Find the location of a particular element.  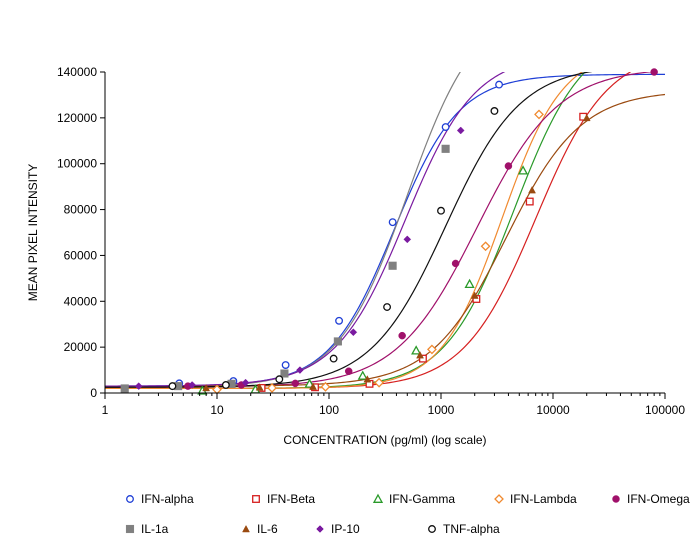

legend-item-ifn-lambda: IFN-Lambda is located at coordinates (535, 499).